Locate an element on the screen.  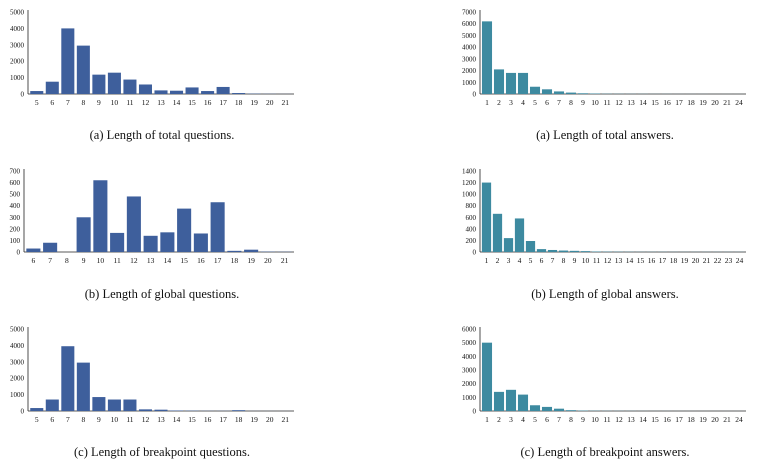
total-answers-ytick-label: 7000 is located at coordinates (469, 13).